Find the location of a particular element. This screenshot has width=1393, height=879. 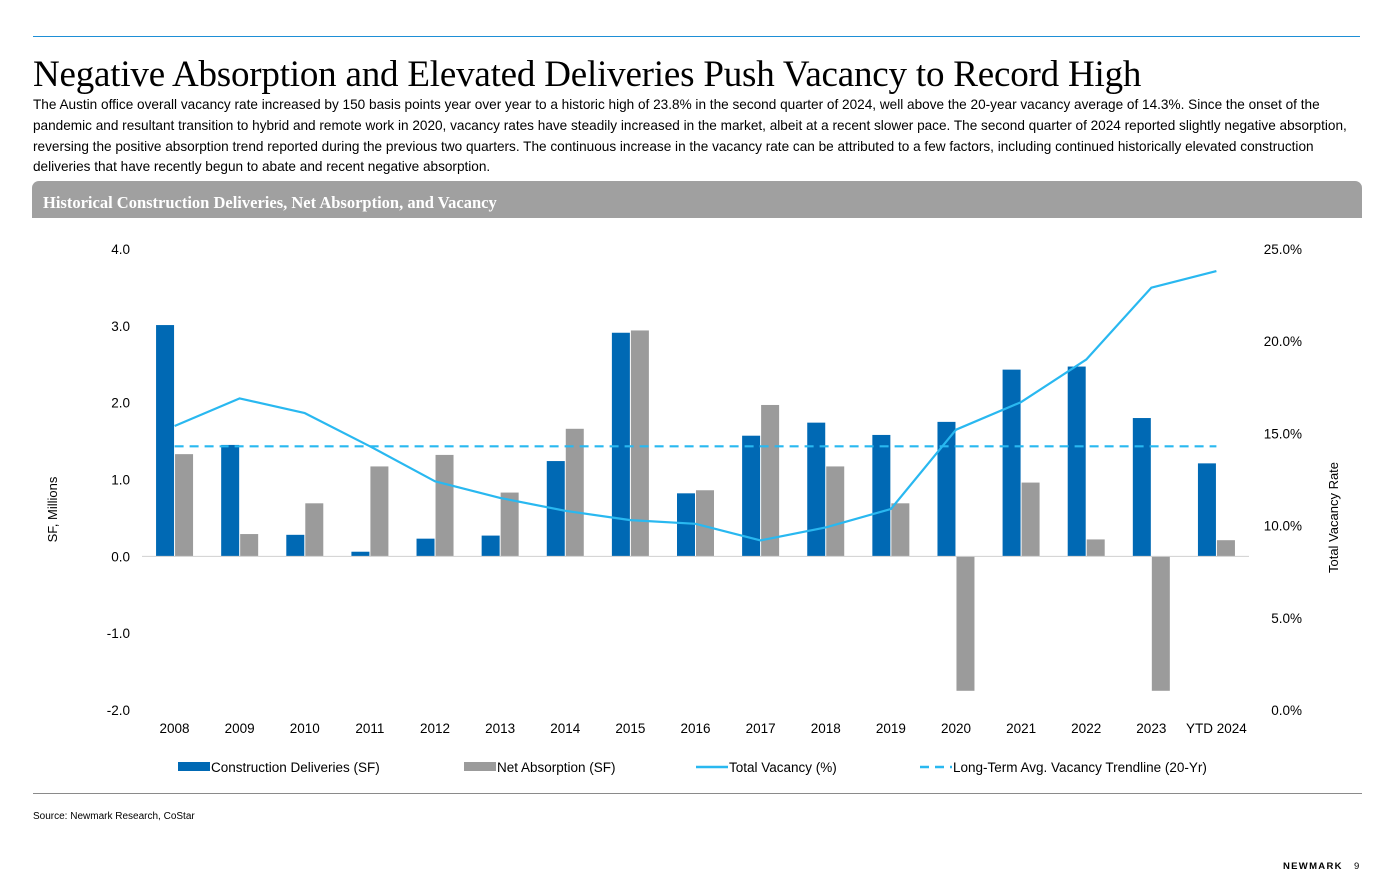

x-tick-label: 2022 is located at coordinates (1086, 728).